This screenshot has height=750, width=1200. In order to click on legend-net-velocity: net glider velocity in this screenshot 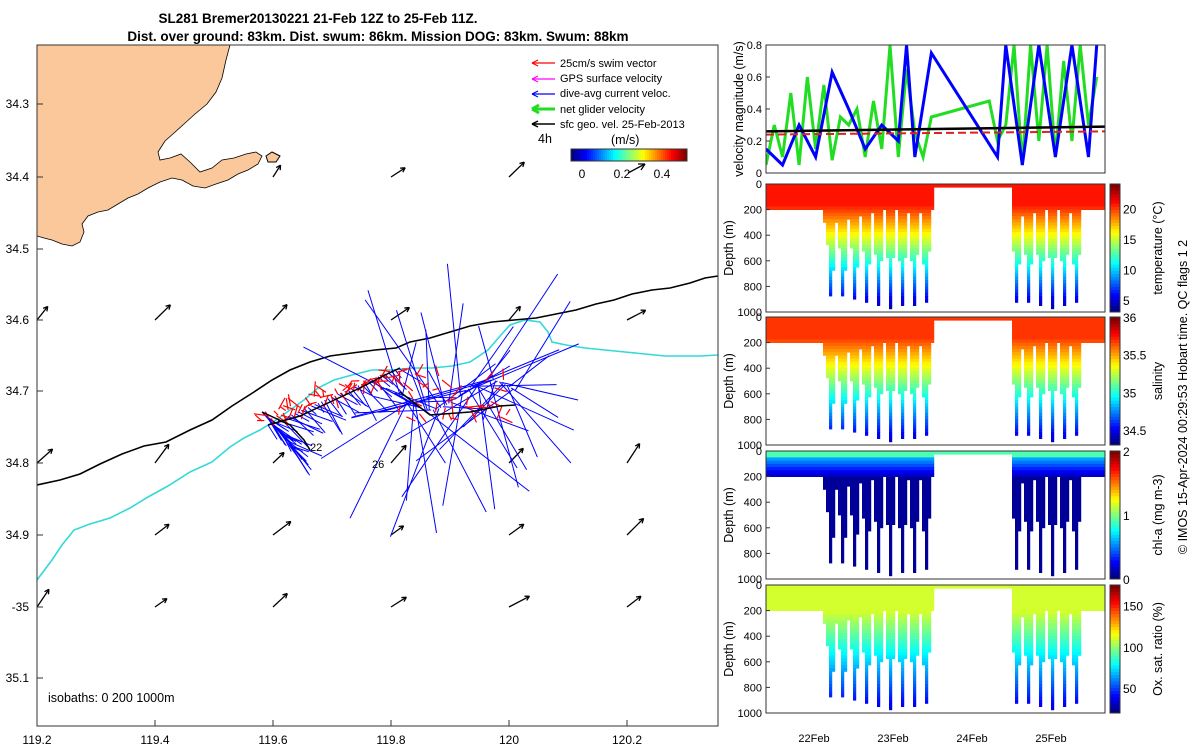, I will do `click(602, 110)`.